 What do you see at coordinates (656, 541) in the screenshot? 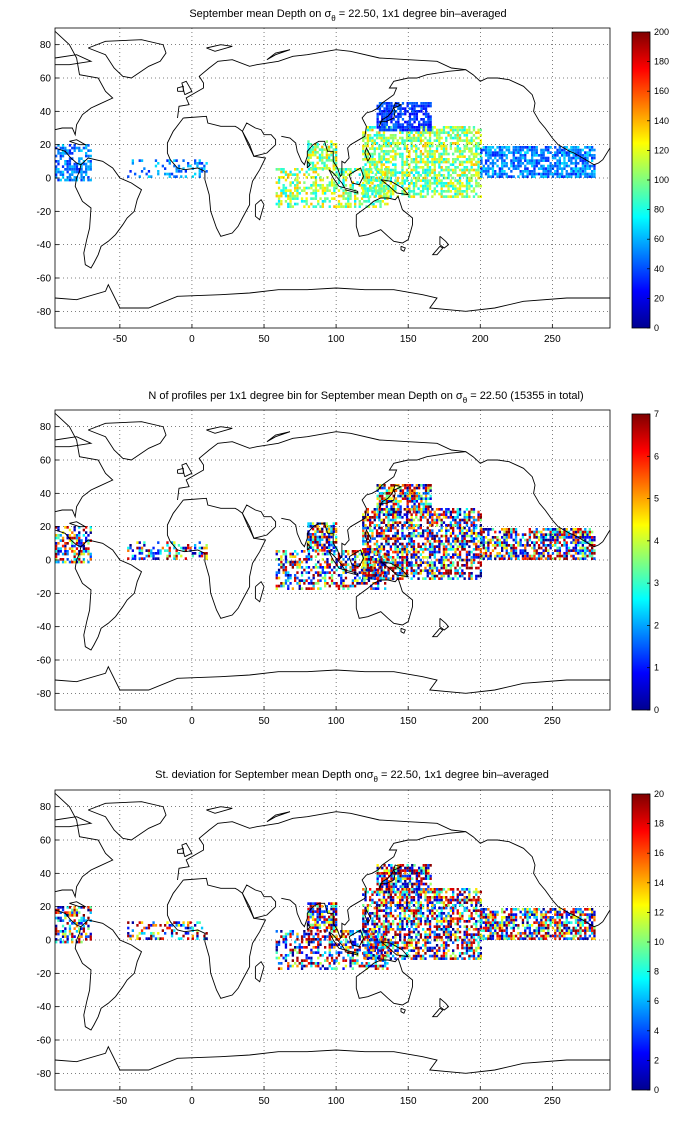
I see `colorbar-tick-label: 4` at bounding box center [656, 541].